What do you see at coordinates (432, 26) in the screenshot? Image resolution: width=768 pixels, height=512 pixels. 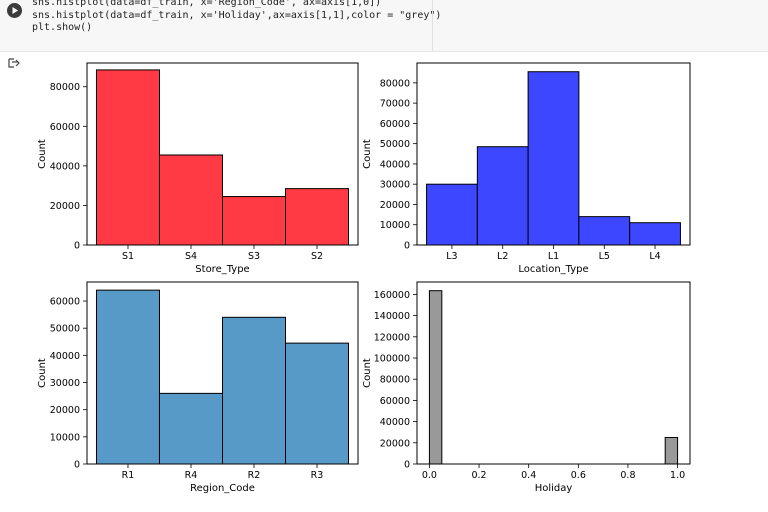 I see `cell-divider` at bounding box center [432, 26].